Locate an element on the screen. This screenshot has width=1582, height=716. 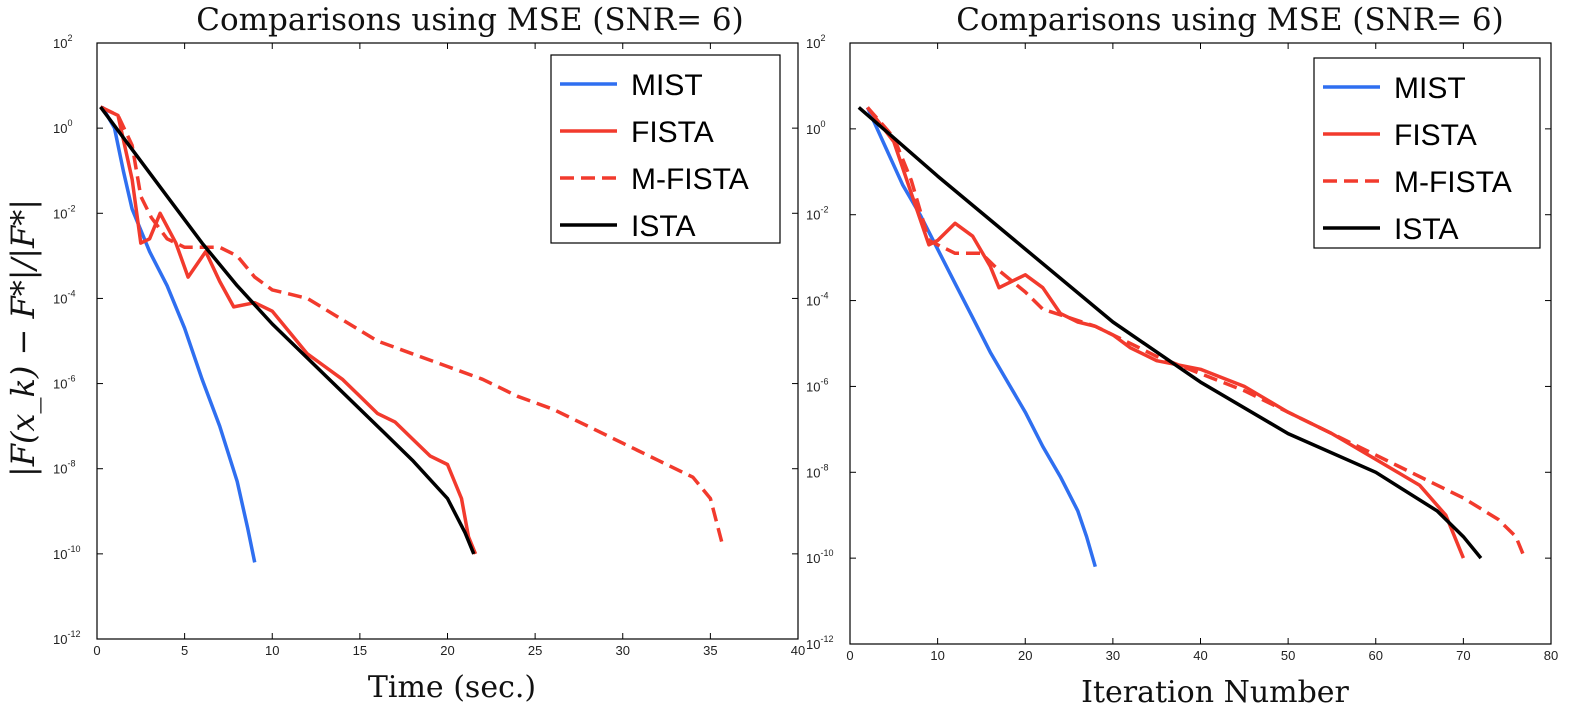
x-tick-label: 5 is located at coordinates (184, 650).